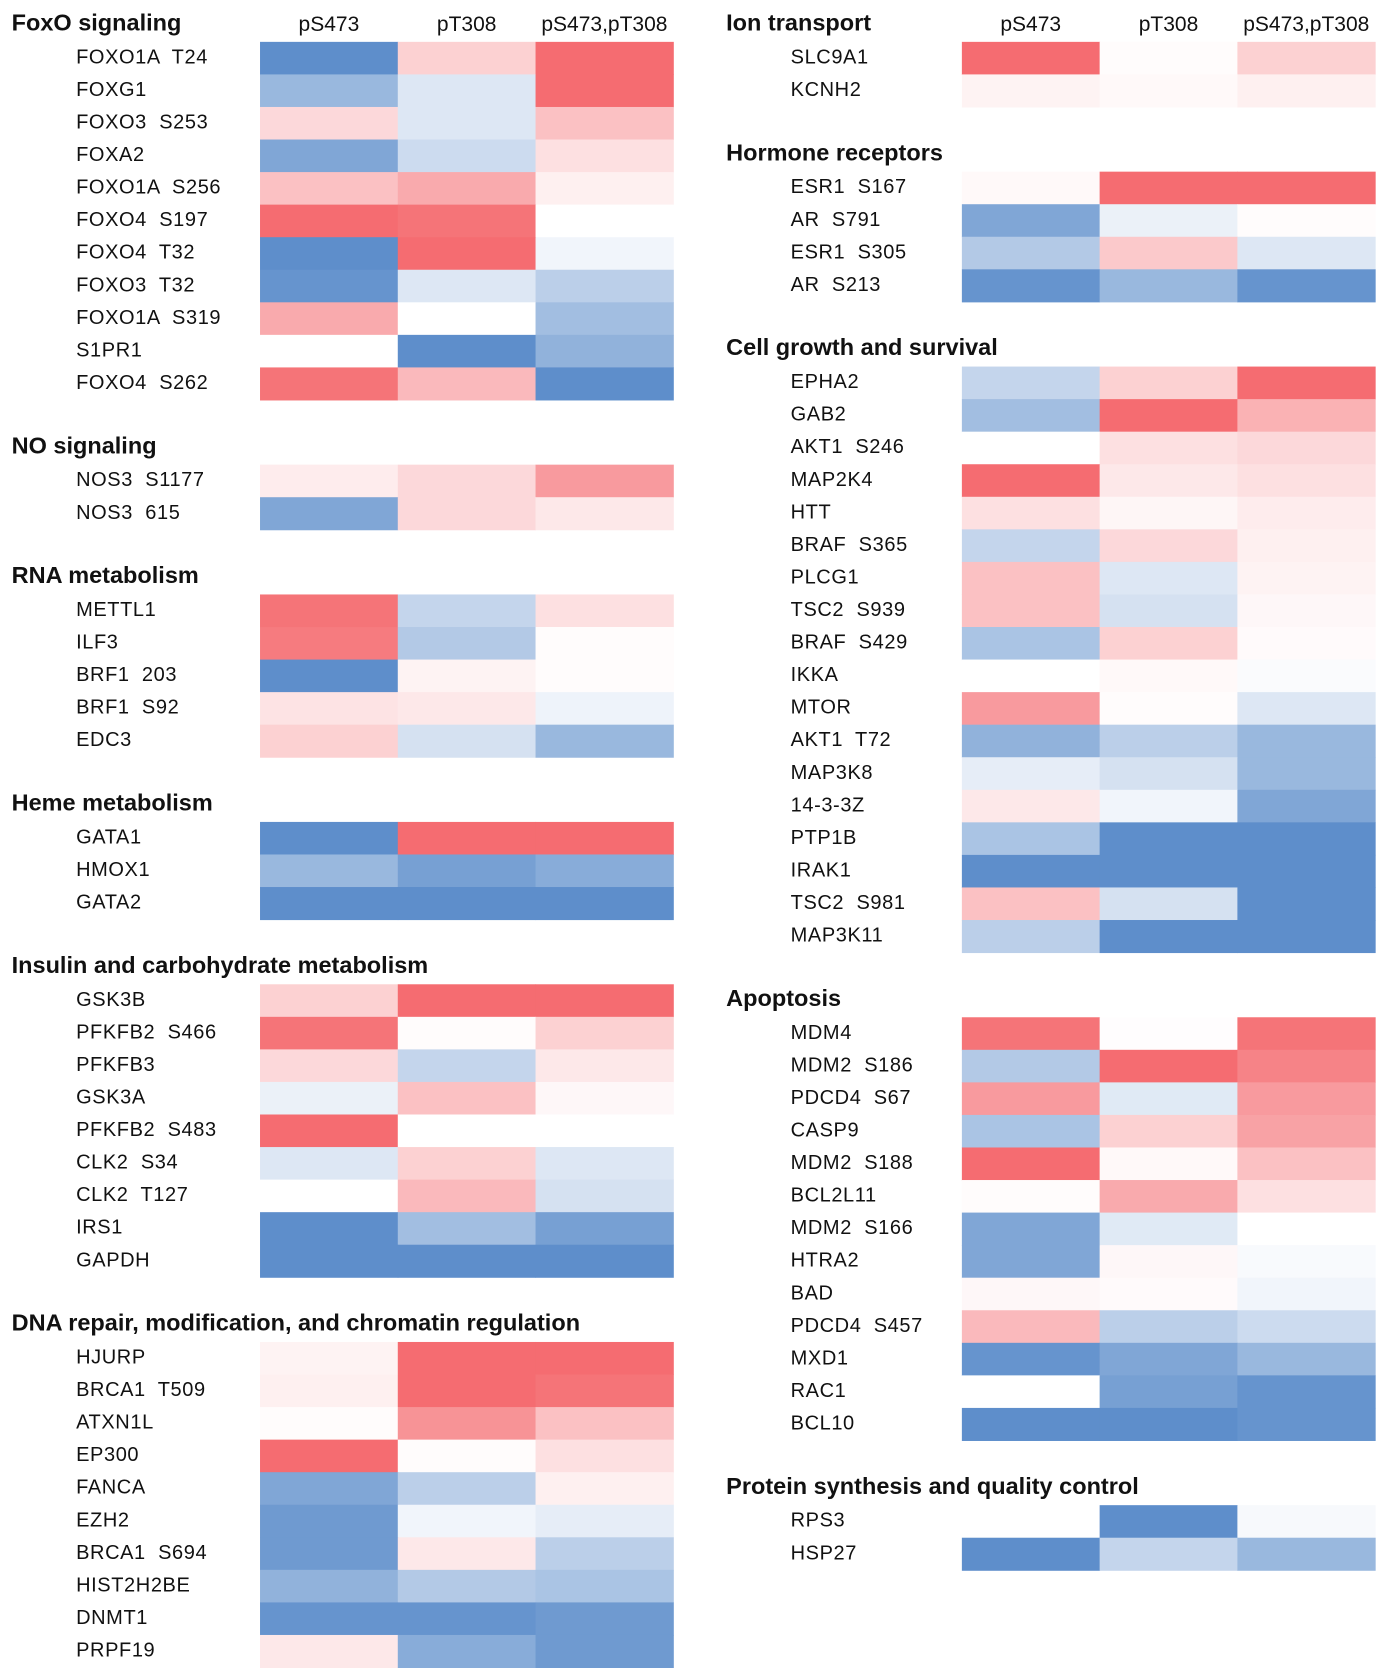 Image resolution: width=1385 pixels, height=1668 pixels. What do you see at coordinates (109, 903) in the screenshot?
I see `row-label: GATA2` at bounding box center [109, 903].